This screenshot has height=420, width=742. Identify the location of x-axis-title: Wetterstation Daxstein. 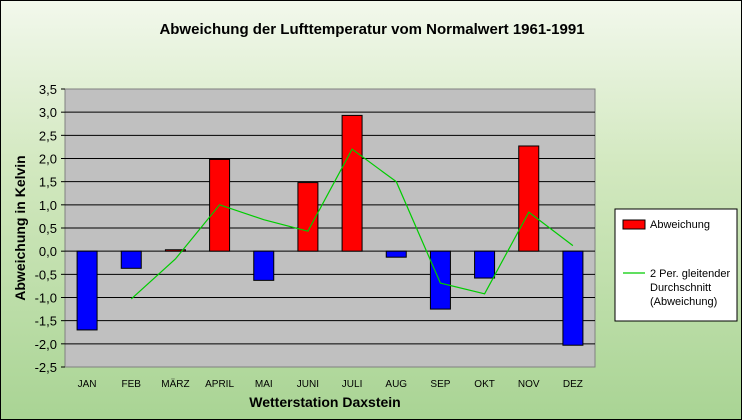
(324, 402).